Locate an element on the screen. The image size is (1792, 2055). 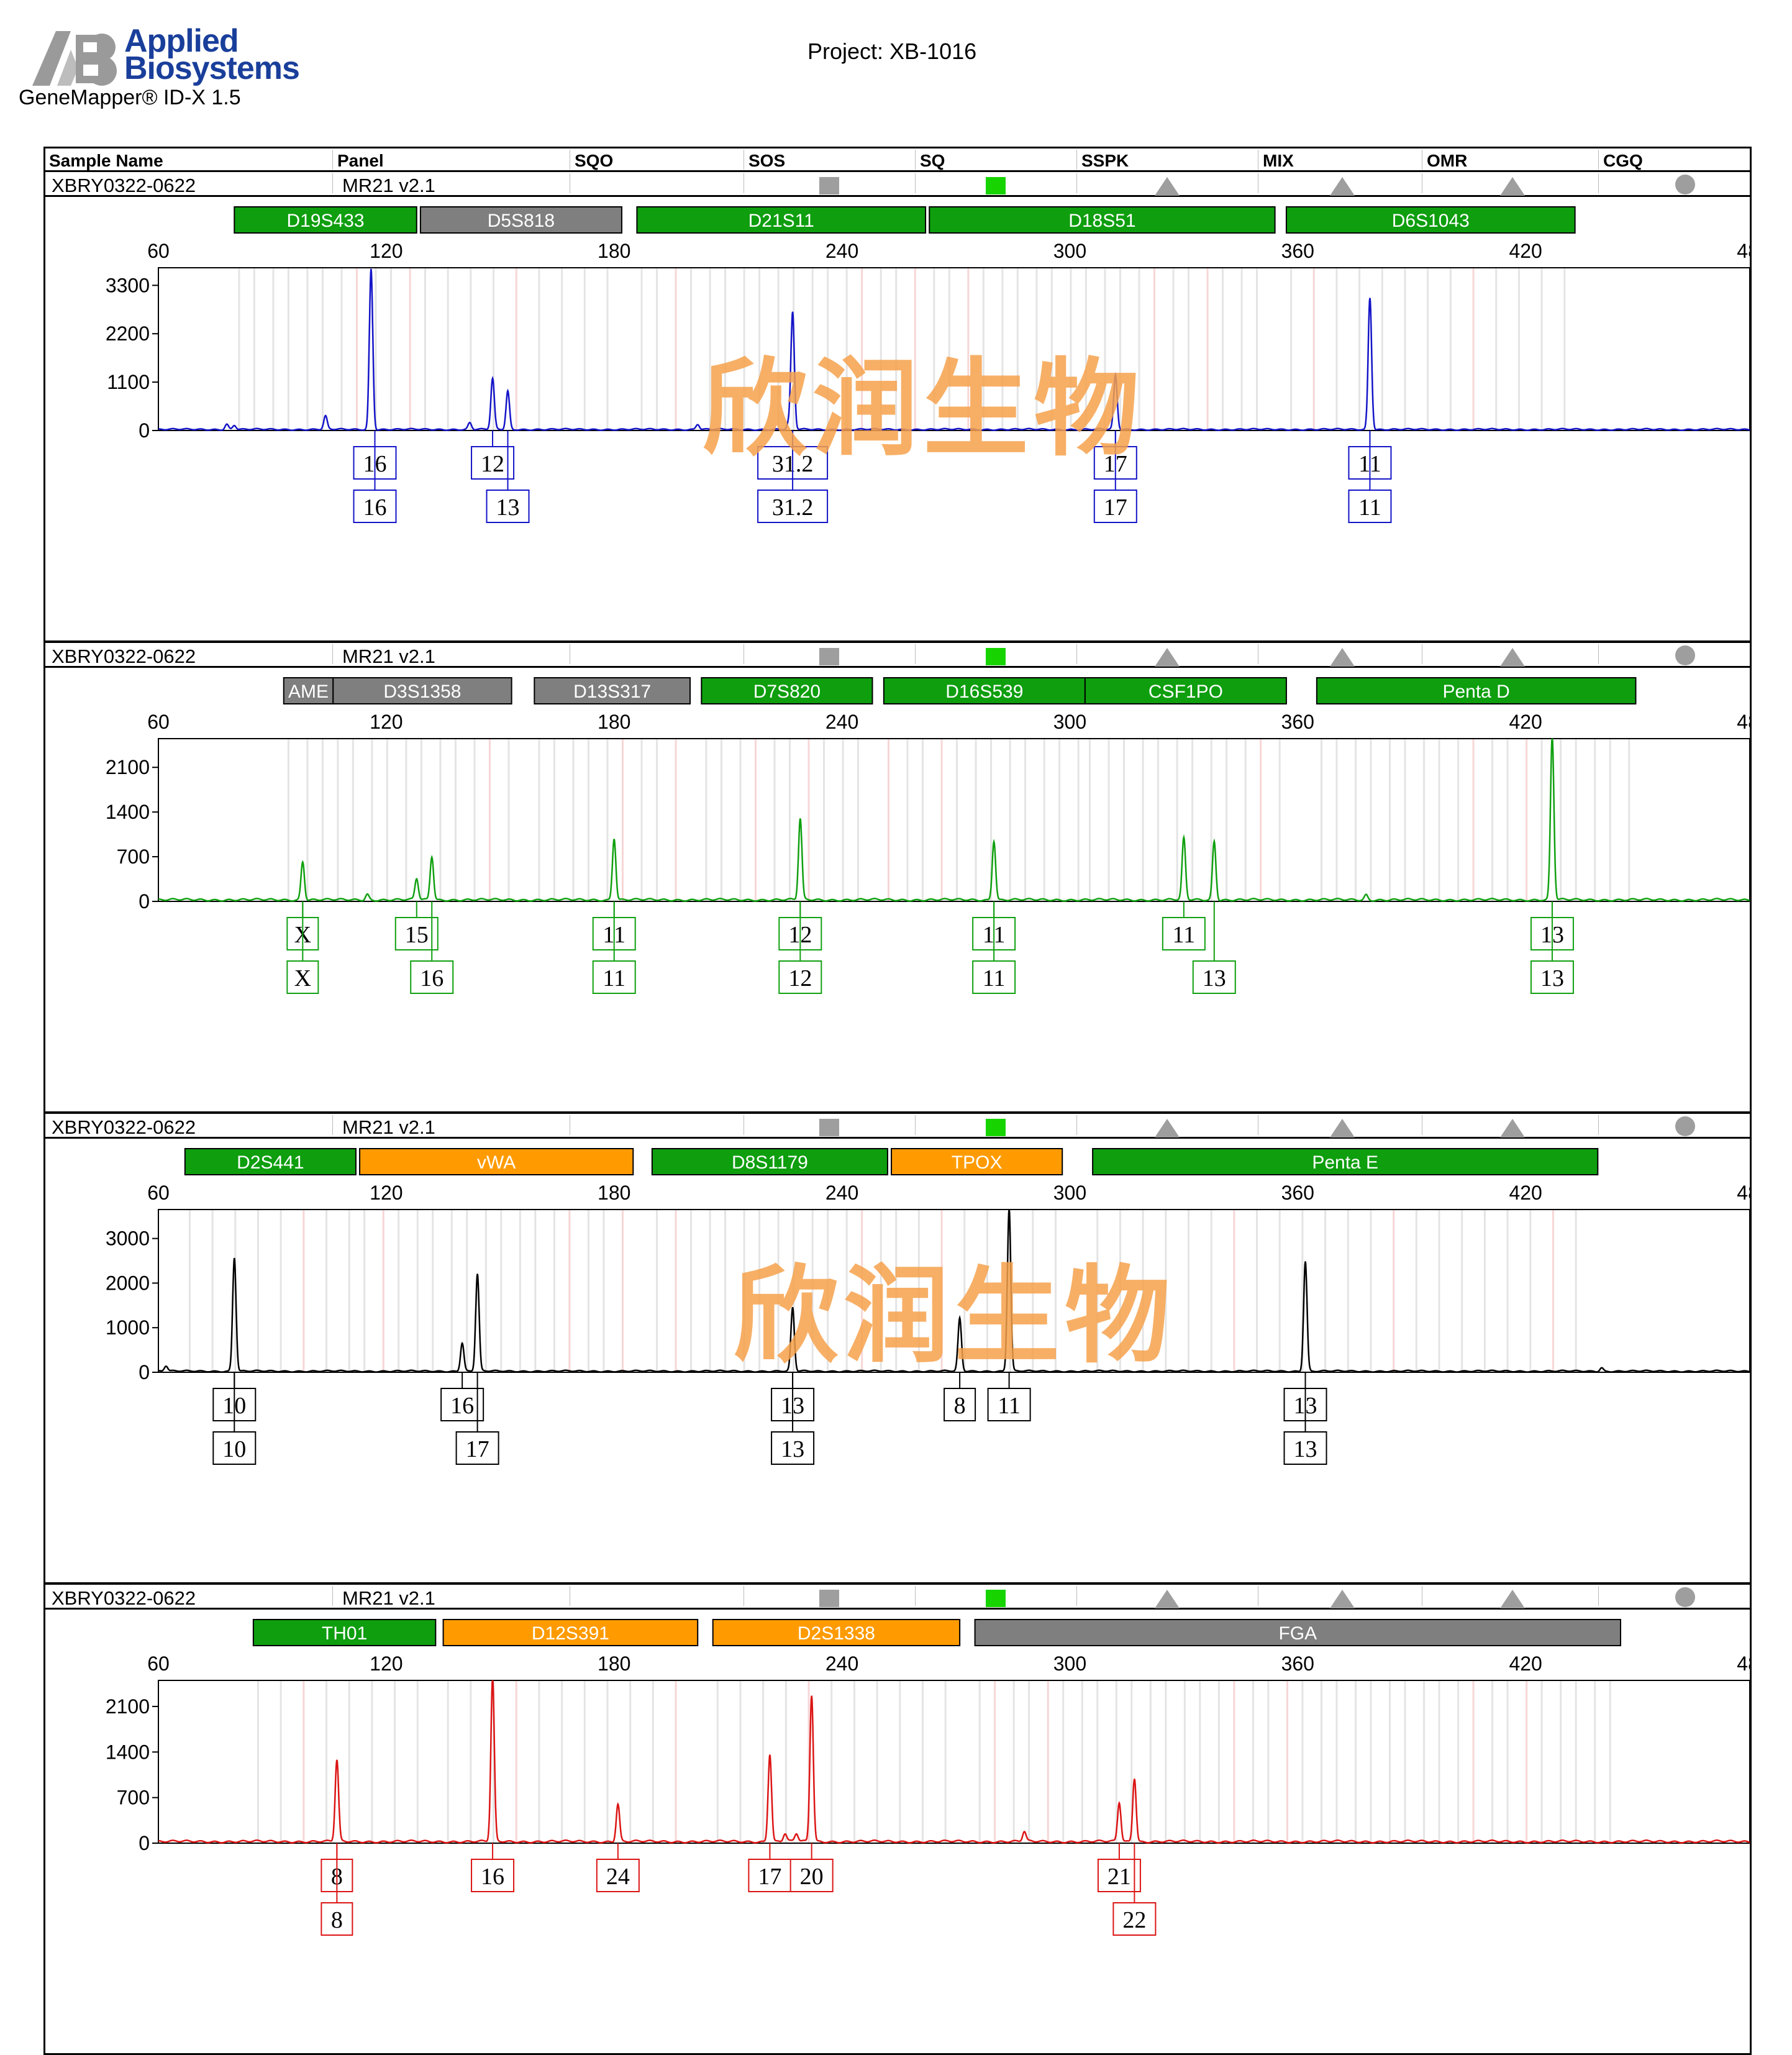
locus-marker-penta-e: Penta E is located at coordinates (1345, 1161).